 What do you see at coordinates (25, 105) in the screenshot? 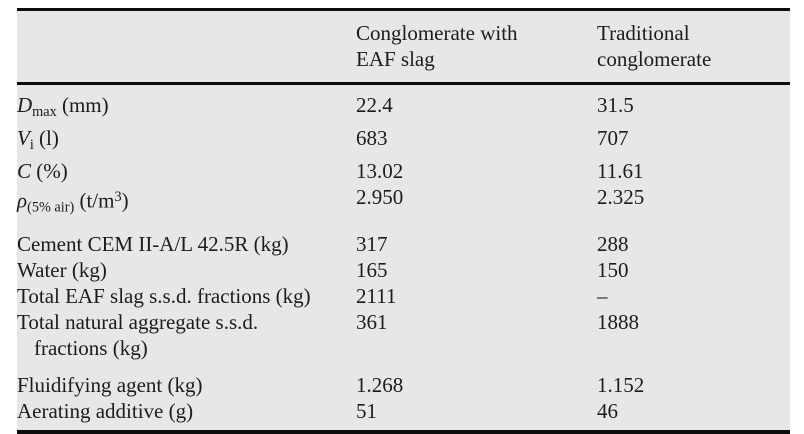
I see `row-label-part: D` at bounding box center [25, 105].